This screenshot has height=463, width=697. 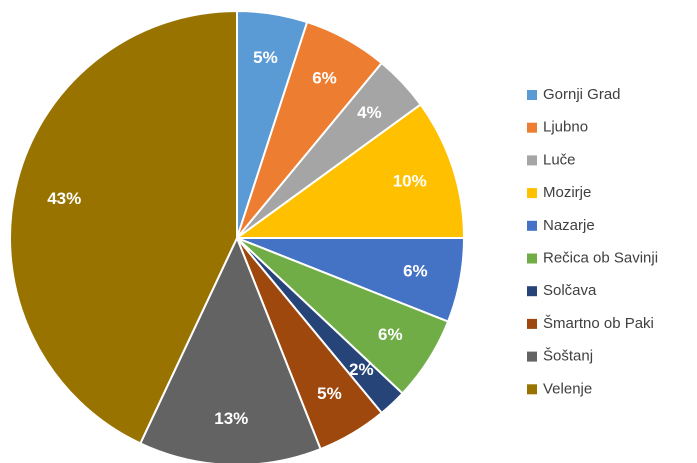 I want to click on legend-label: Rečica ob Savinji, so click(x=600, y=257).